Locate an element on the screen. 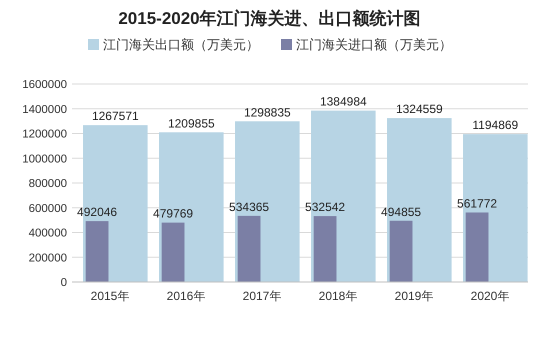 The image size is (539, 337). x-tick-label: 2019年 is located at coordinates (414, 296).